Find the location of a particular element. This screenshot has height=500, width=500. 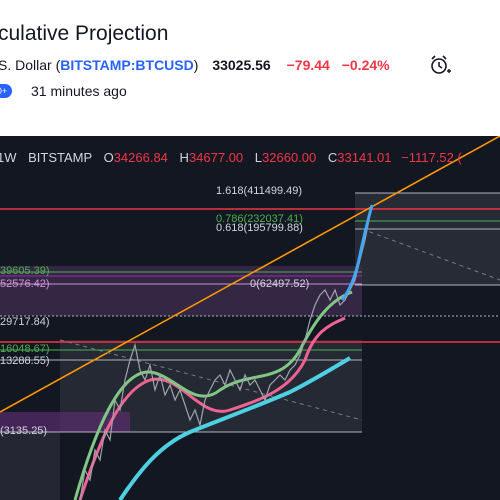

close-value: 33141.01 is located at coordinates (364, 157).